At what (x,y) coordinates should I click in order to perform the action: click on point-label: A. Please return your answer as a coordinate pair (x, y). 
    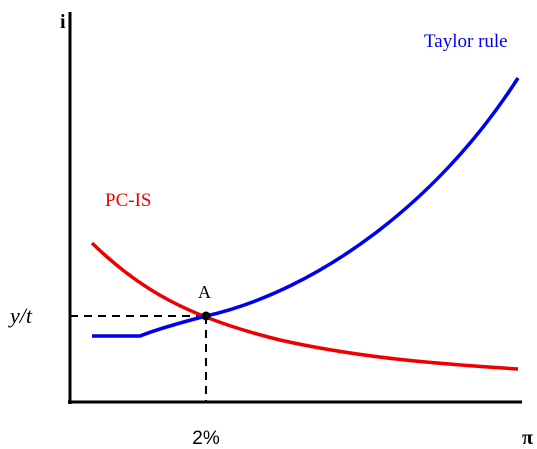
    Looking at the image, I should click on (204, 292).